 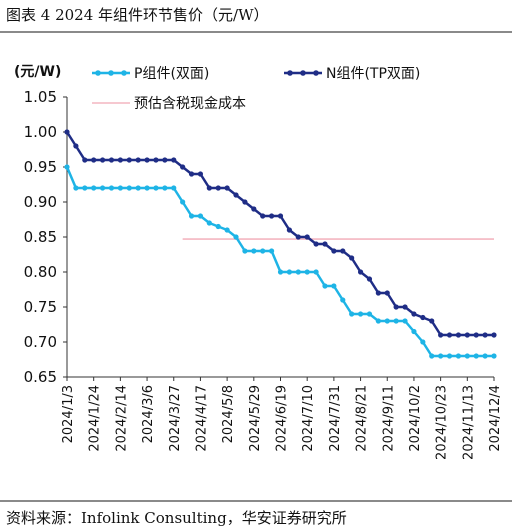 What do you see at coordinates (121, 418) in the screenshot?
I see `x-tick-label: 2024/2/14` at bounding box center [121, 418].